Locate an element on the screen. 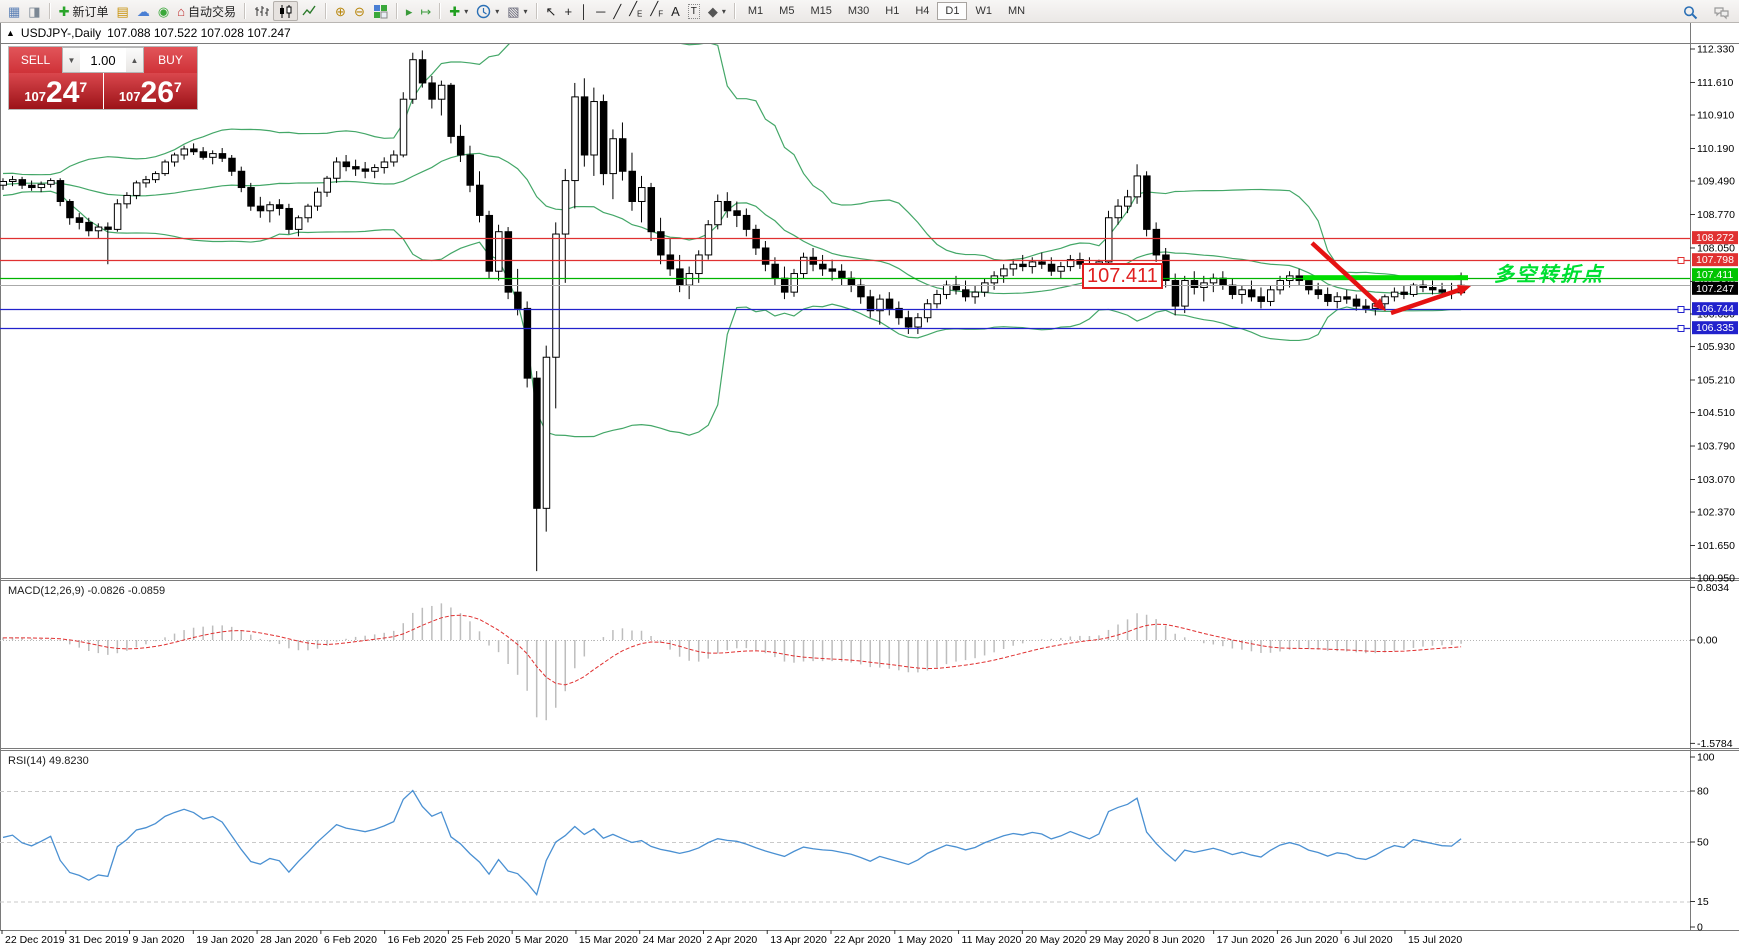  price-tag-label: 107.798 is located at coordinates (1715, 260).